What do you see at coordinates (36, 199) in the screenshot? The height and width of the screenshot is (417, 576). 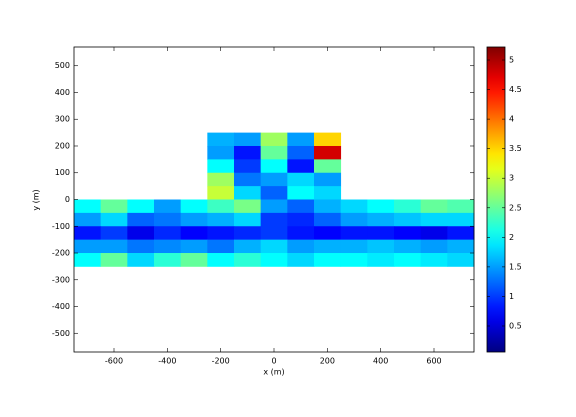 I see `y-axis-label: y (m)` at bounding box center [36, 199].